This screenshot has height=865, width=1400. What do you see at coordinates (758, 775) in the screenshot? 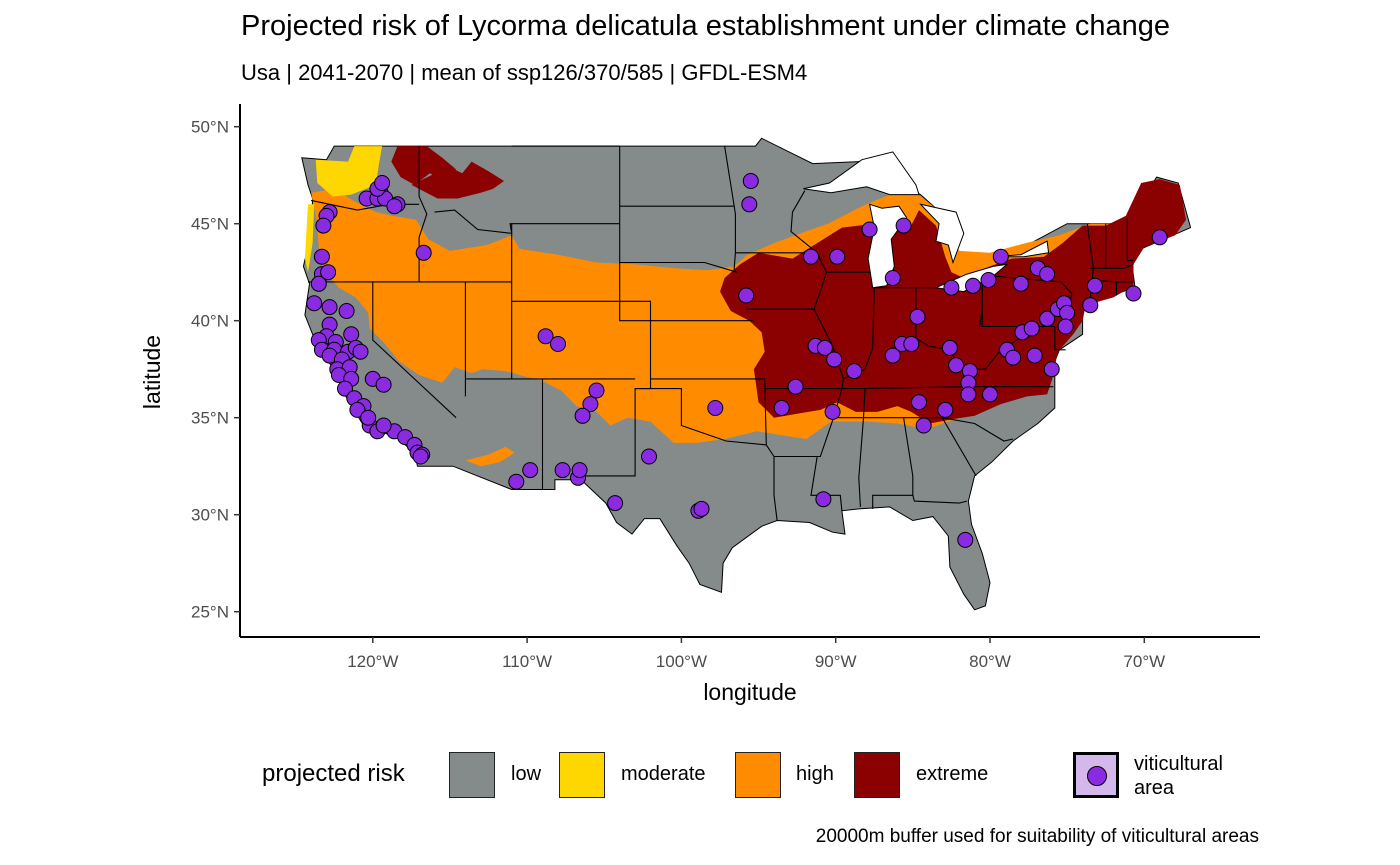
I see `legend-key-high` at bounding box center [758, 775].